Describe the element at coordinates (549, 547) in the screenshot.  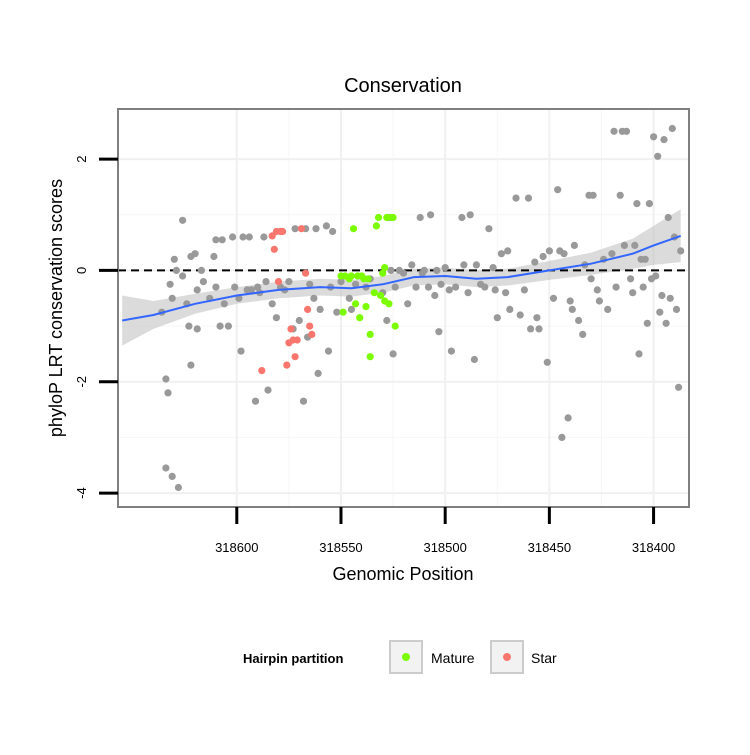
I see `x-tick-label: 318450` at that location.